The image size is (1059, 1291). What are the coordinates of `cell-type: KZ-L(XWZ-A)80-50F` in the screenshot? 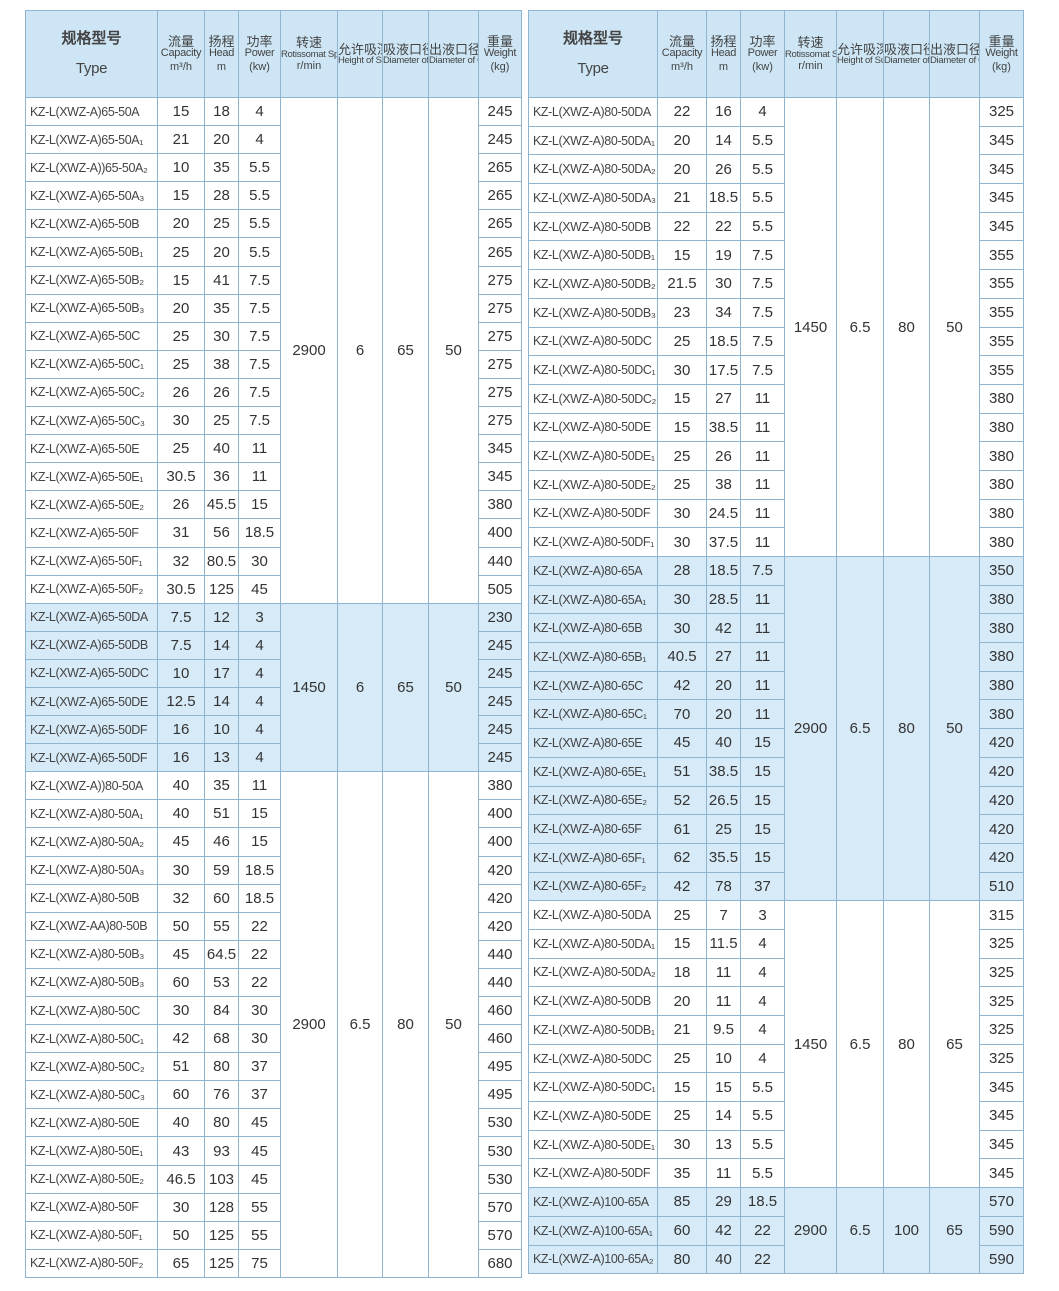 It's located at (91, 1207).